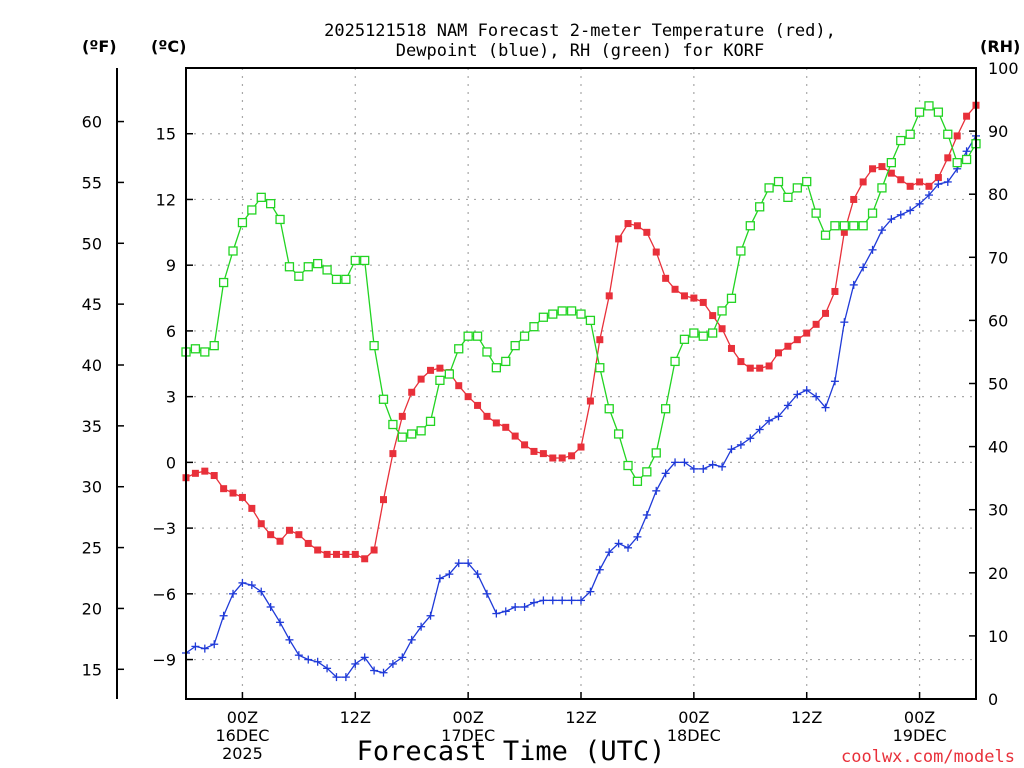  What do you see at coordinates (92, 122) in the screenshot?
I see `fahrenheit-tick-label: 60` at bounding box center [92, 122].